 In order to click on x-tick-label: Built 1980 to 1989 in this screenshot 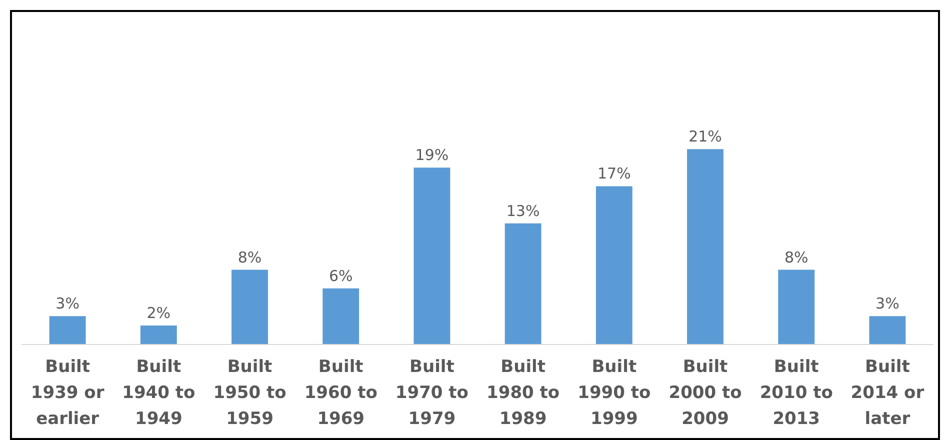, I will do `click(523, 393)`.